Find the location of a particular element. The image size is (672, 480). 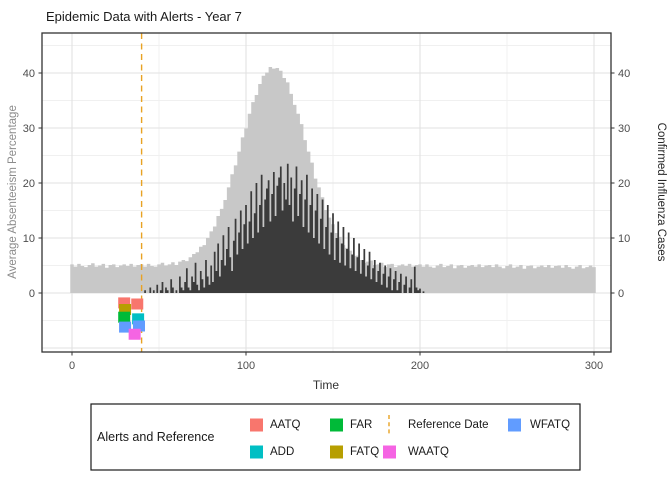

legend-swatch-fatq is located at coordinates (336, 452).